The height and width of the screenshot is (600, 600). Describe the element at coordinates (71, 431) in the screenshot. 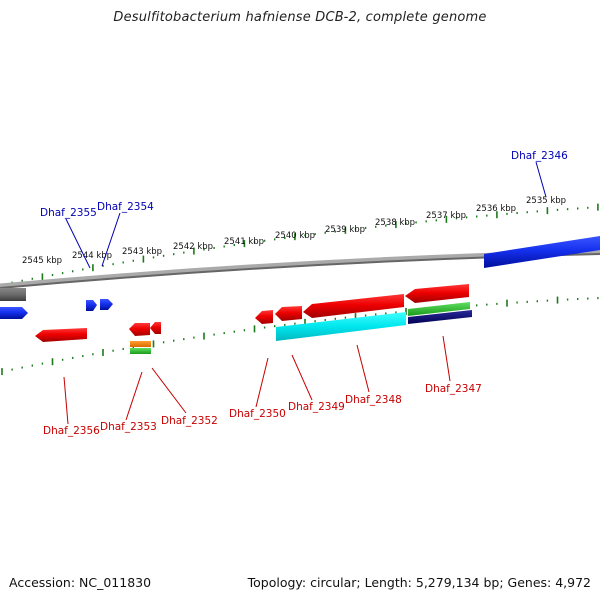

I see `label-dhaf-2356: Dhaf_2356` at that location.